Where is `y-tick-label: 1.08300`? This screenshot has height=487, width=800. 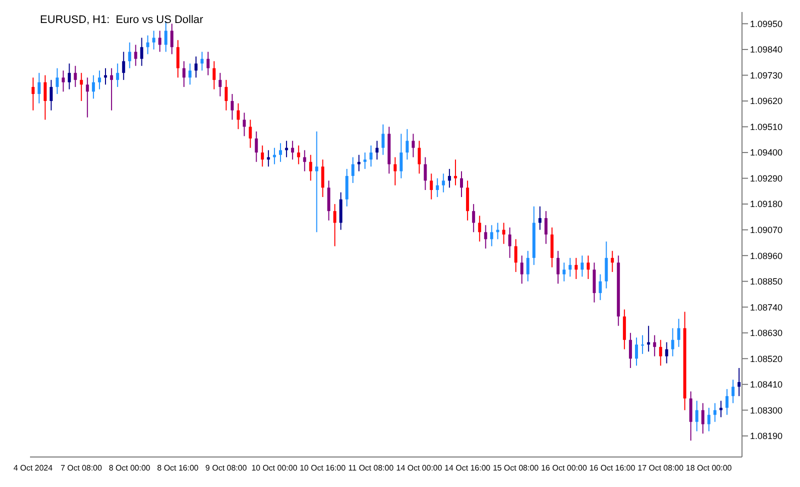 y-tick-label: 1.08300 is located at coordinates (766, 410).